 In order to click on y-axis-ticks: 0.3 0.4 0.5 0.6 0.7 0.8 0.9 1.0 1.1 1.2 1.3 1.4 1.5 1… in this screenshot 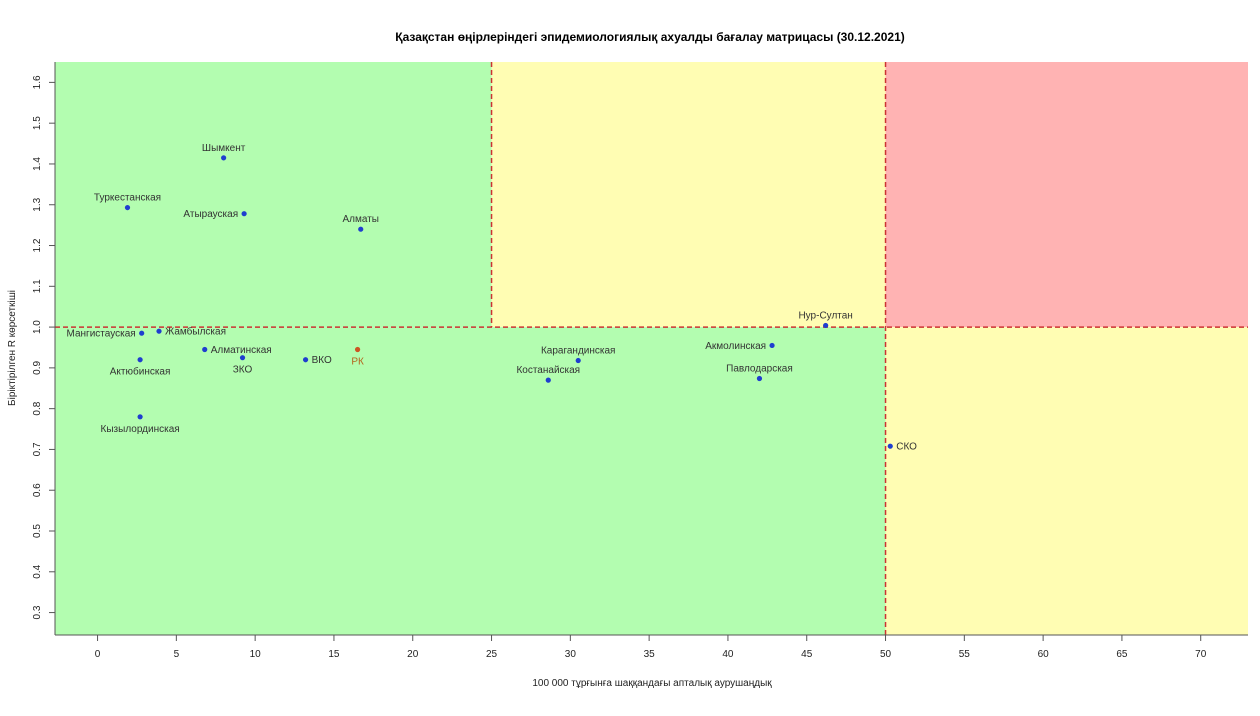, I will do `click(43, 347)`.